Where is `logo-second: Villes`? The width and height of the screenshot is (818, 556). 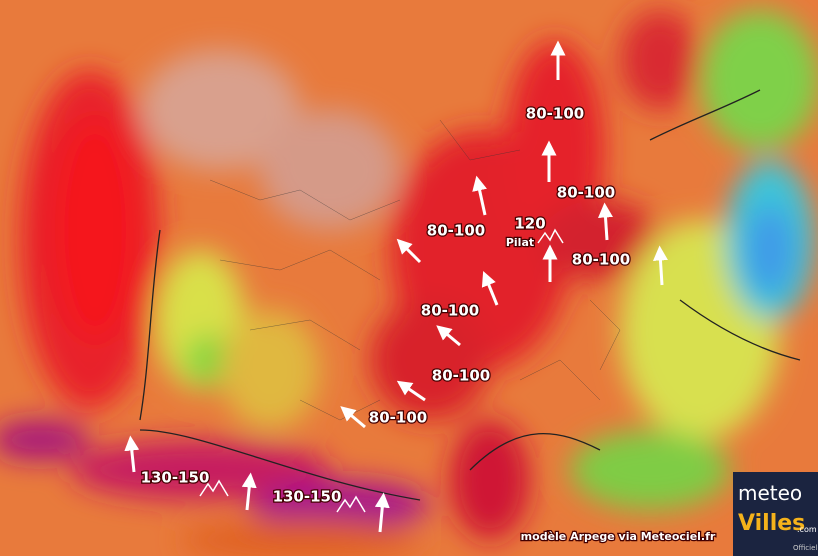 logo-second: Villes is located at coordinates (771, 523).